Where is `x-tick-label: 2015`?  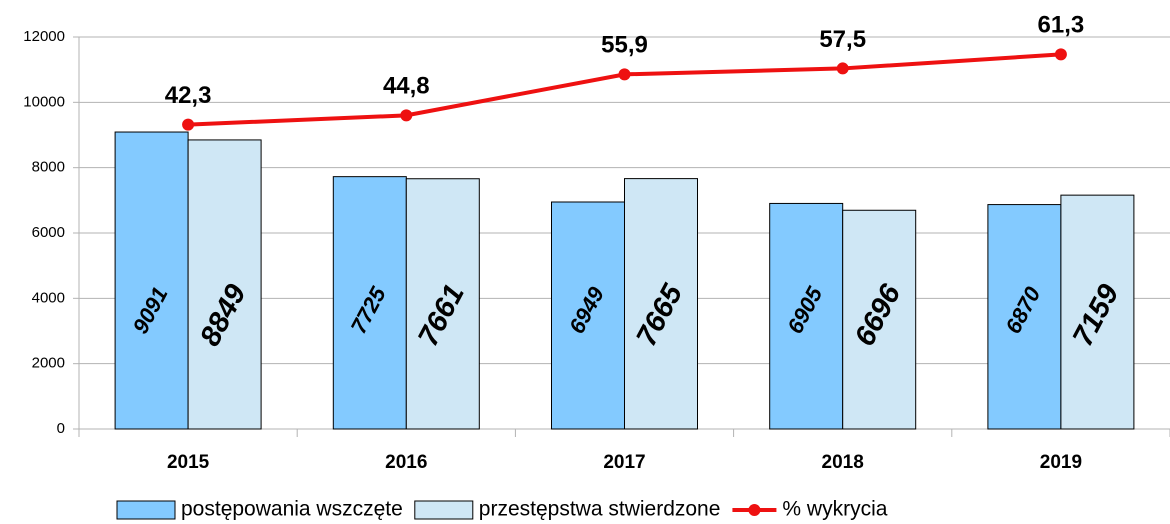 x-tick-label: 2015 is located at coordinates (188, 462).